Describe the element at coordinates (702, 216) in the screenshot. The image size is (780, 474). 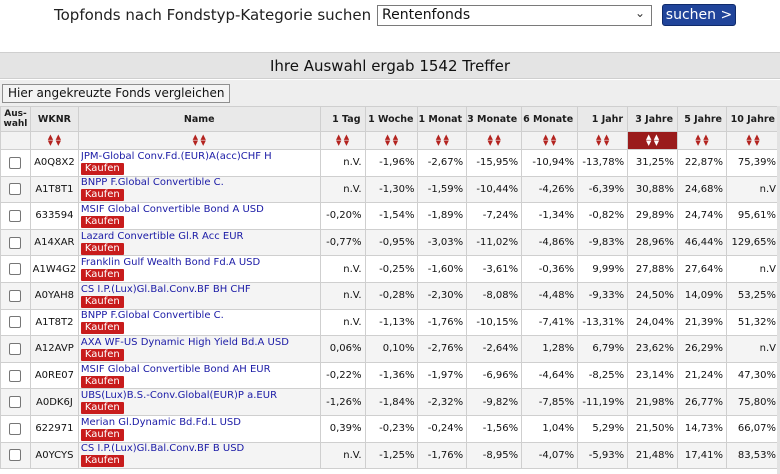
I see `perf-5-jahre-cell: 24,74%` at that location.